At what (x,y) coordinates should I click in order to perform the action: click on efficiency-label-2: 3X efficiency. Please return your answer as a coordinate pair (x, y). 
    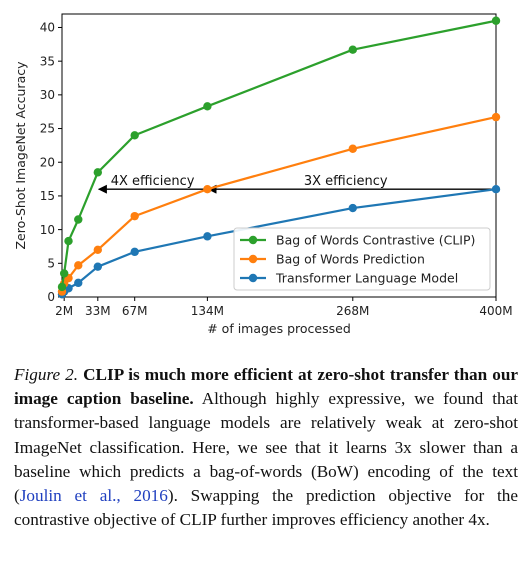
    Looking at the image, I should click on (346, 181).